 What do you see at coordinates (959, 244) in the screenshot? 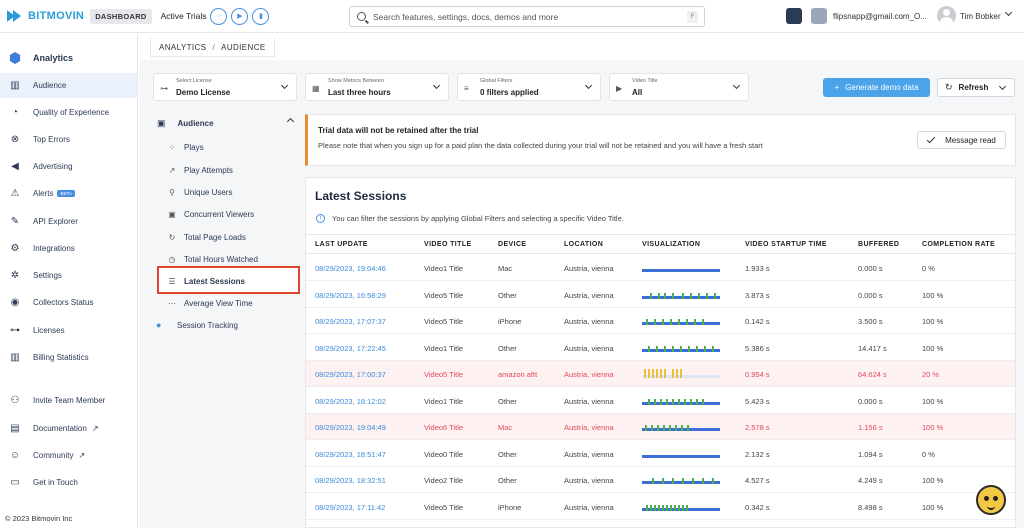
I see `column-header: COMPLETION RATE` at bounding box center [959, 244].